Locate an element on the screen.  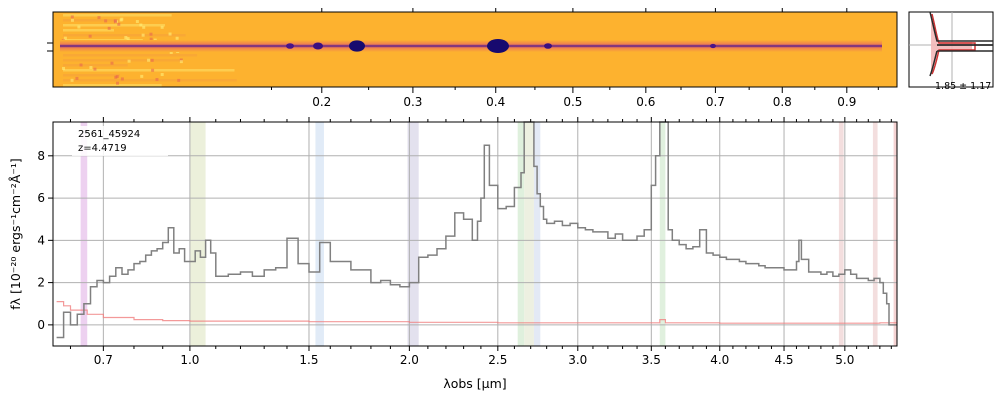
top-axis-tick-label: 0.2 is located at coordinates (321, 102).